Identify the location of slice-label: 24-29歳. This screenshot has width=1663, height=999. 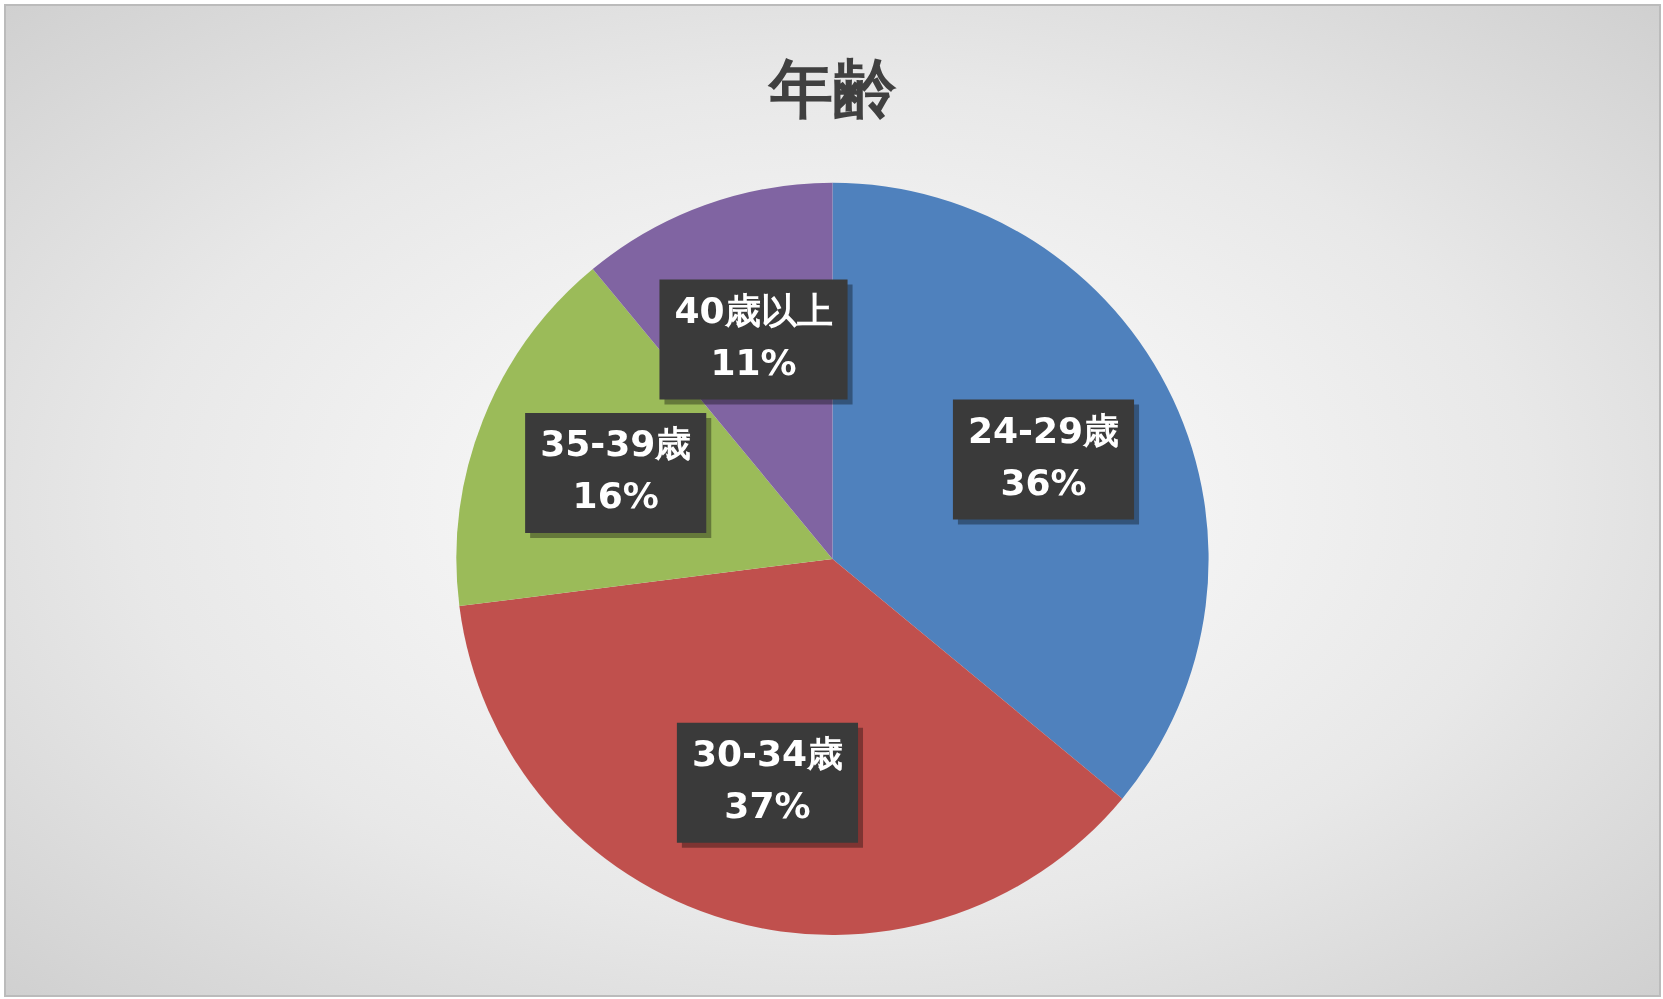
(1043, 430).